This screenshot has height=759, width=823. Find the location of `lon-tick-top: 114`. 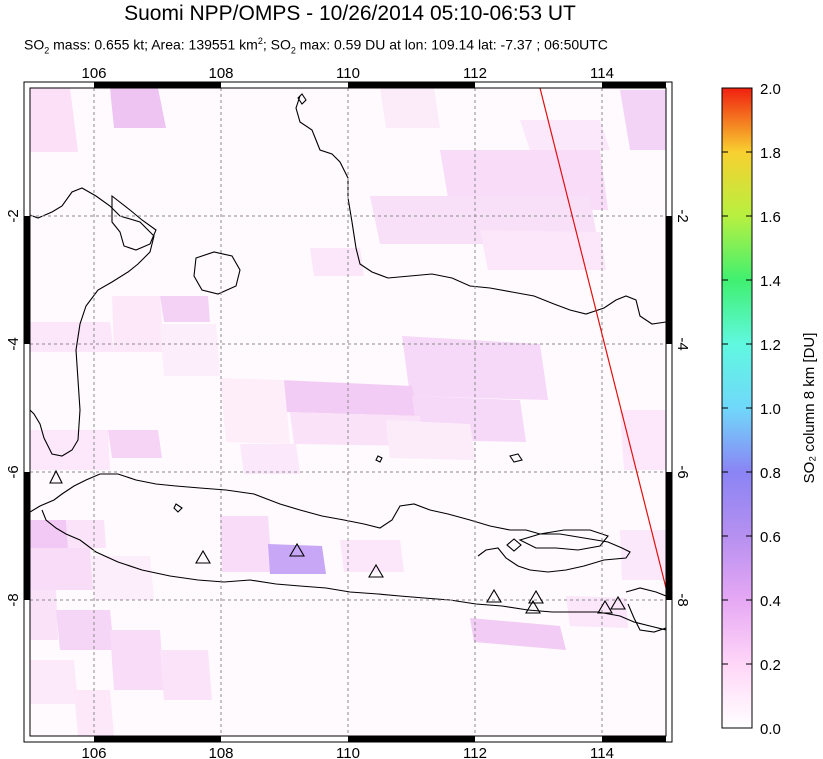

lon-tick-top: 114 is located at coordinates (602, 73).